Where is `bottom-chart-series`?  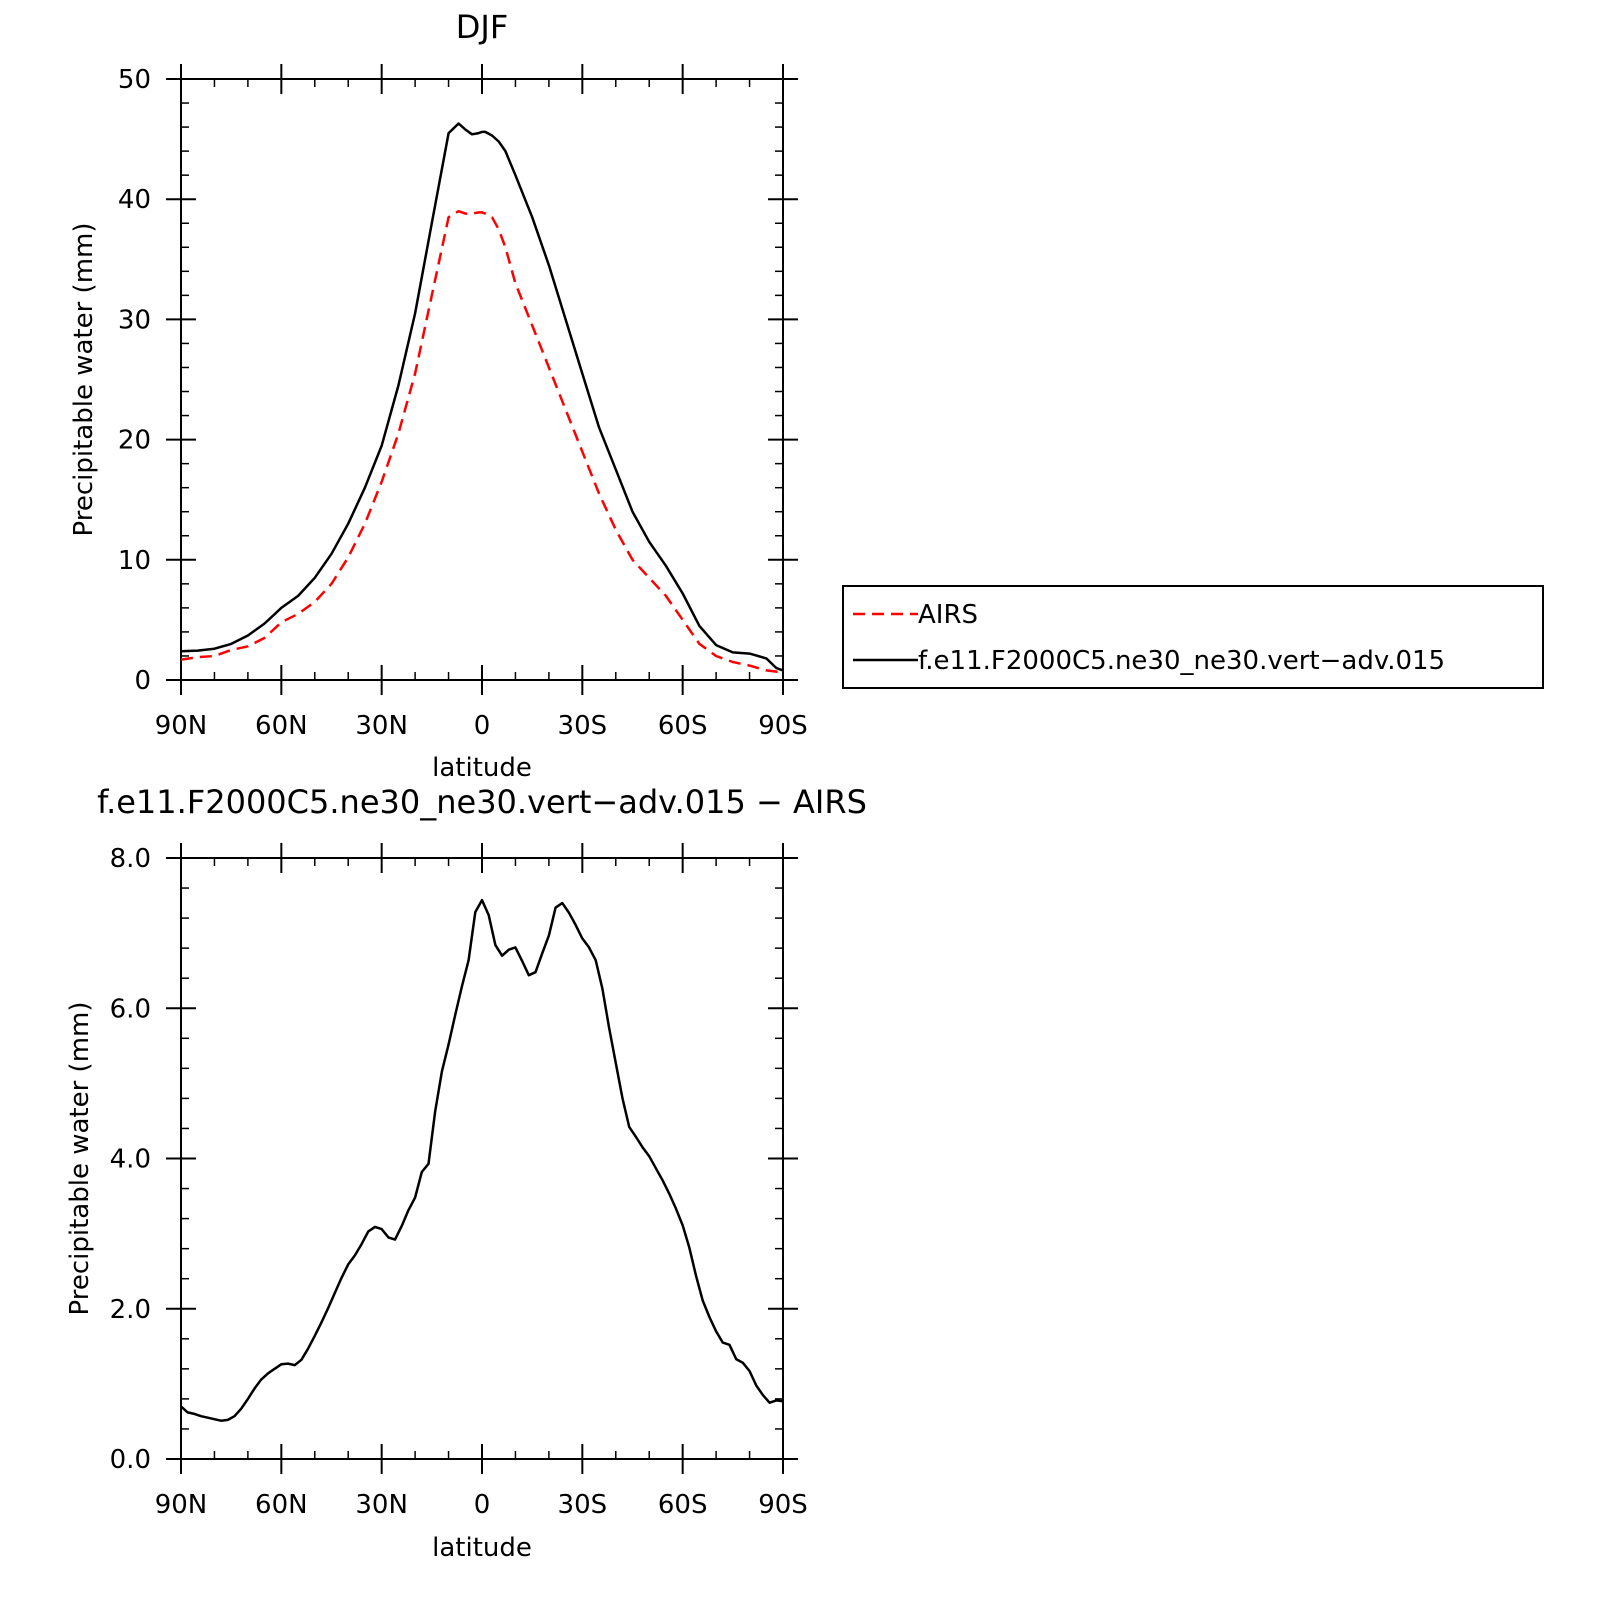
bottom-chart-series is located at coordinates (482, 1160).